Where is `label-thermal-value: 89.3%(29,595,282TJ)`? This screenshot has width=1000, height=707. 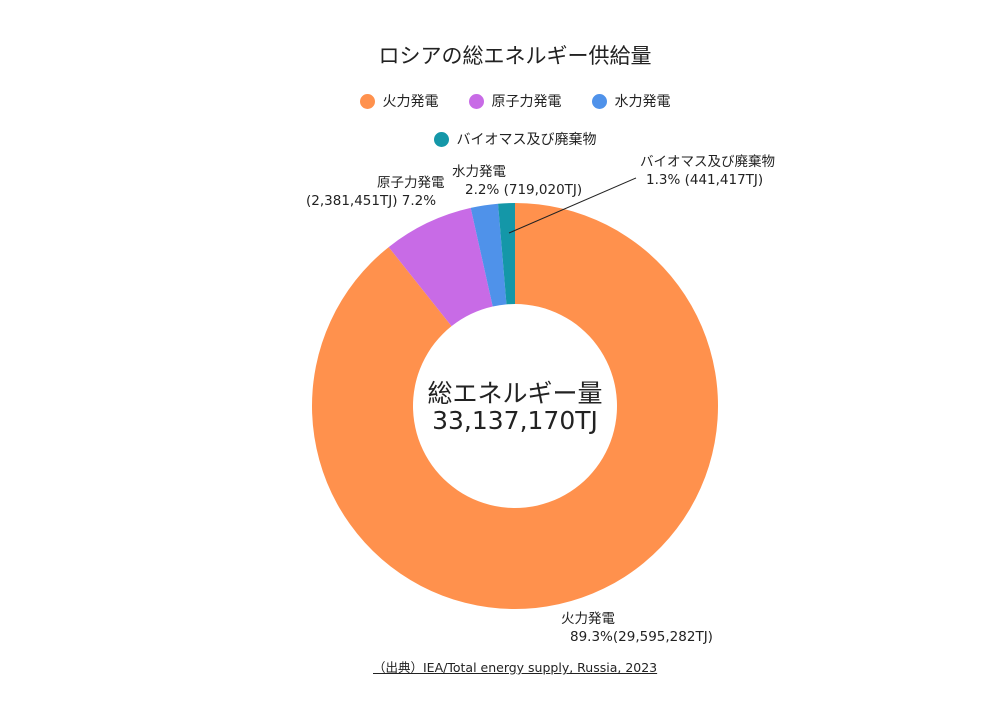
label-thermal-value: 89.3%(29,595,282TJ) is located at coordinates (641, 637).